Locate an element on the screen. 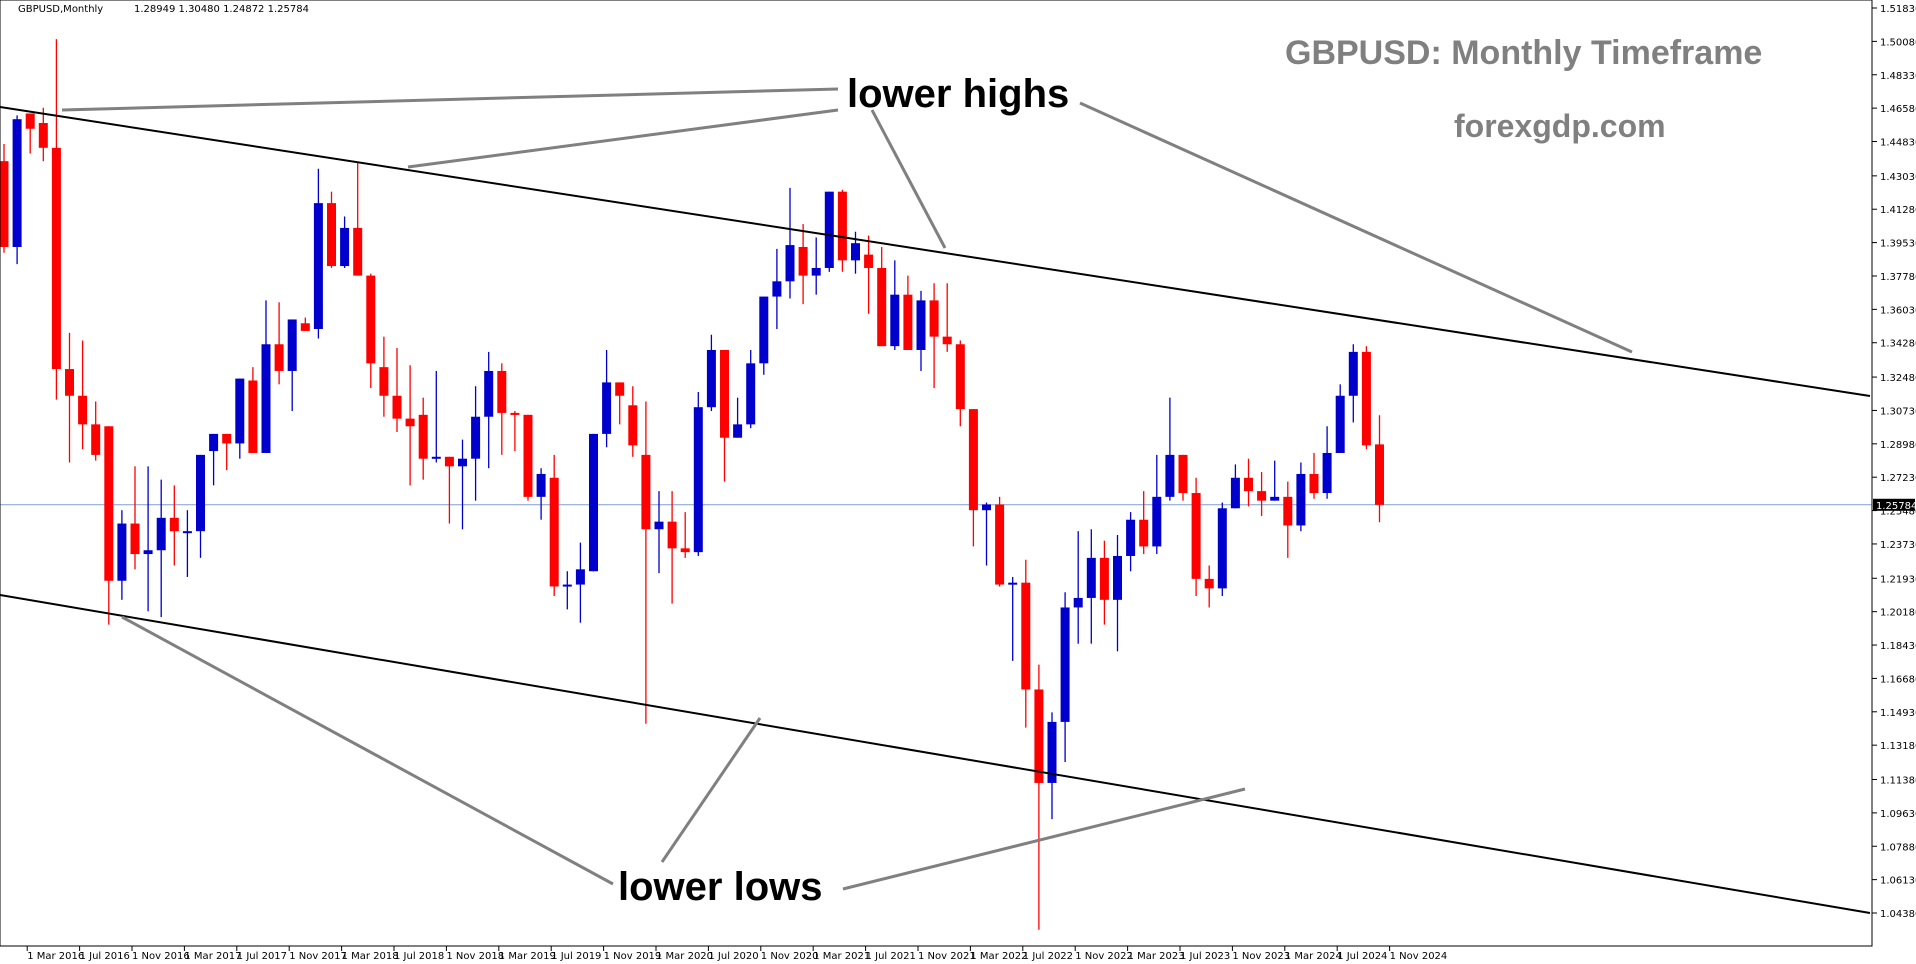 Image resolution: width=1916 pixels, height=964 pixels. y-tick-label: 1.16680 is located at coordinates (1898, 679).